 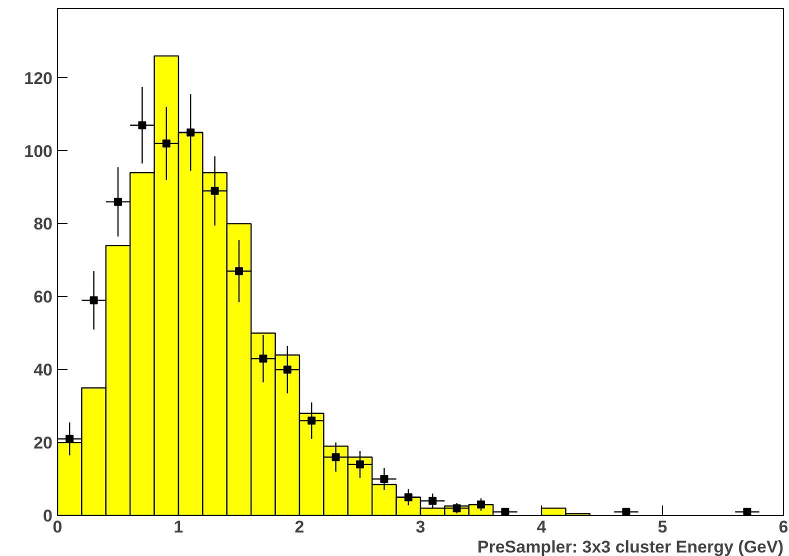 I want to click on y-tick-label: 40, so click(x=43, y=370).